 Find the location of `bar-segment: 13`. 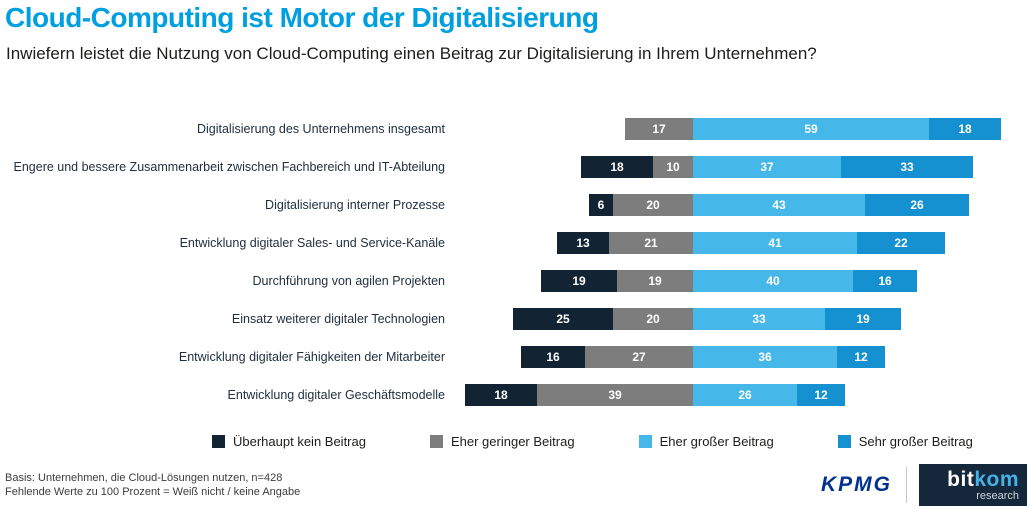

bar-segment: 13 is located at coordinates (583, 243).